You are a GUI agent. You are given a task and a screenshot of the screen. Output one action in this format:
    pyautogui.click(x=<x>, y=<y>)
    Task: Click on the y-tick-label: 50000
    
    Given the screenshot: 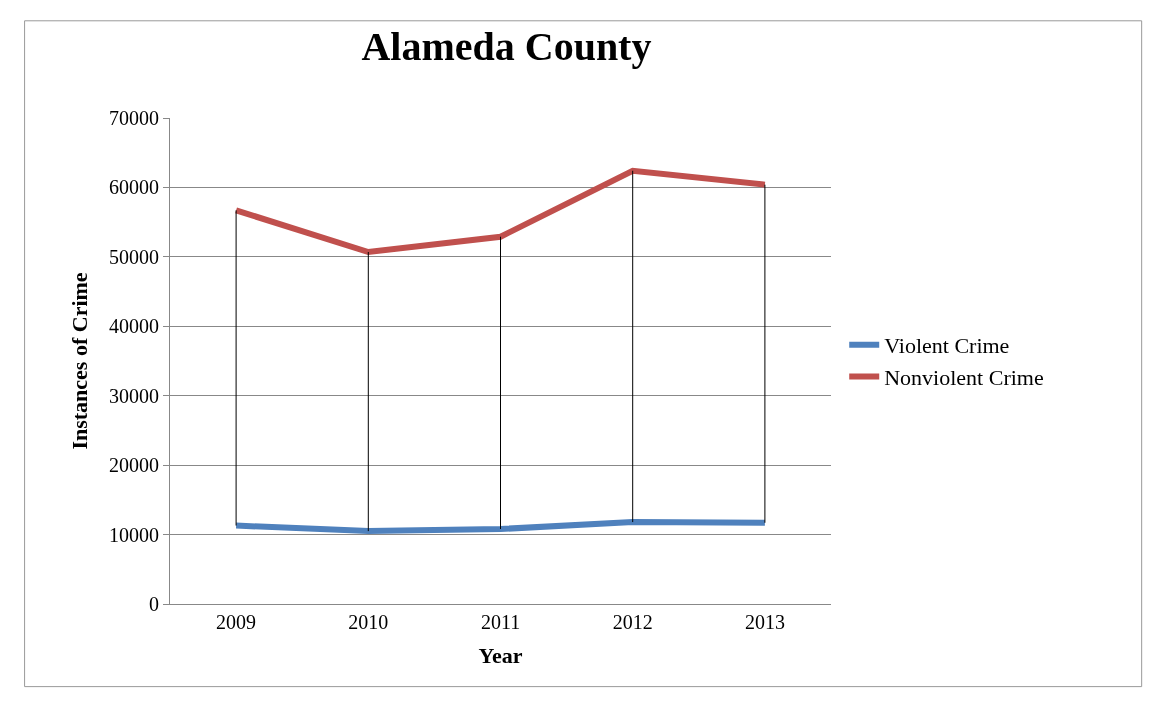 What is the action you would take?
    pyautogui.click(x=134, y=256)
    